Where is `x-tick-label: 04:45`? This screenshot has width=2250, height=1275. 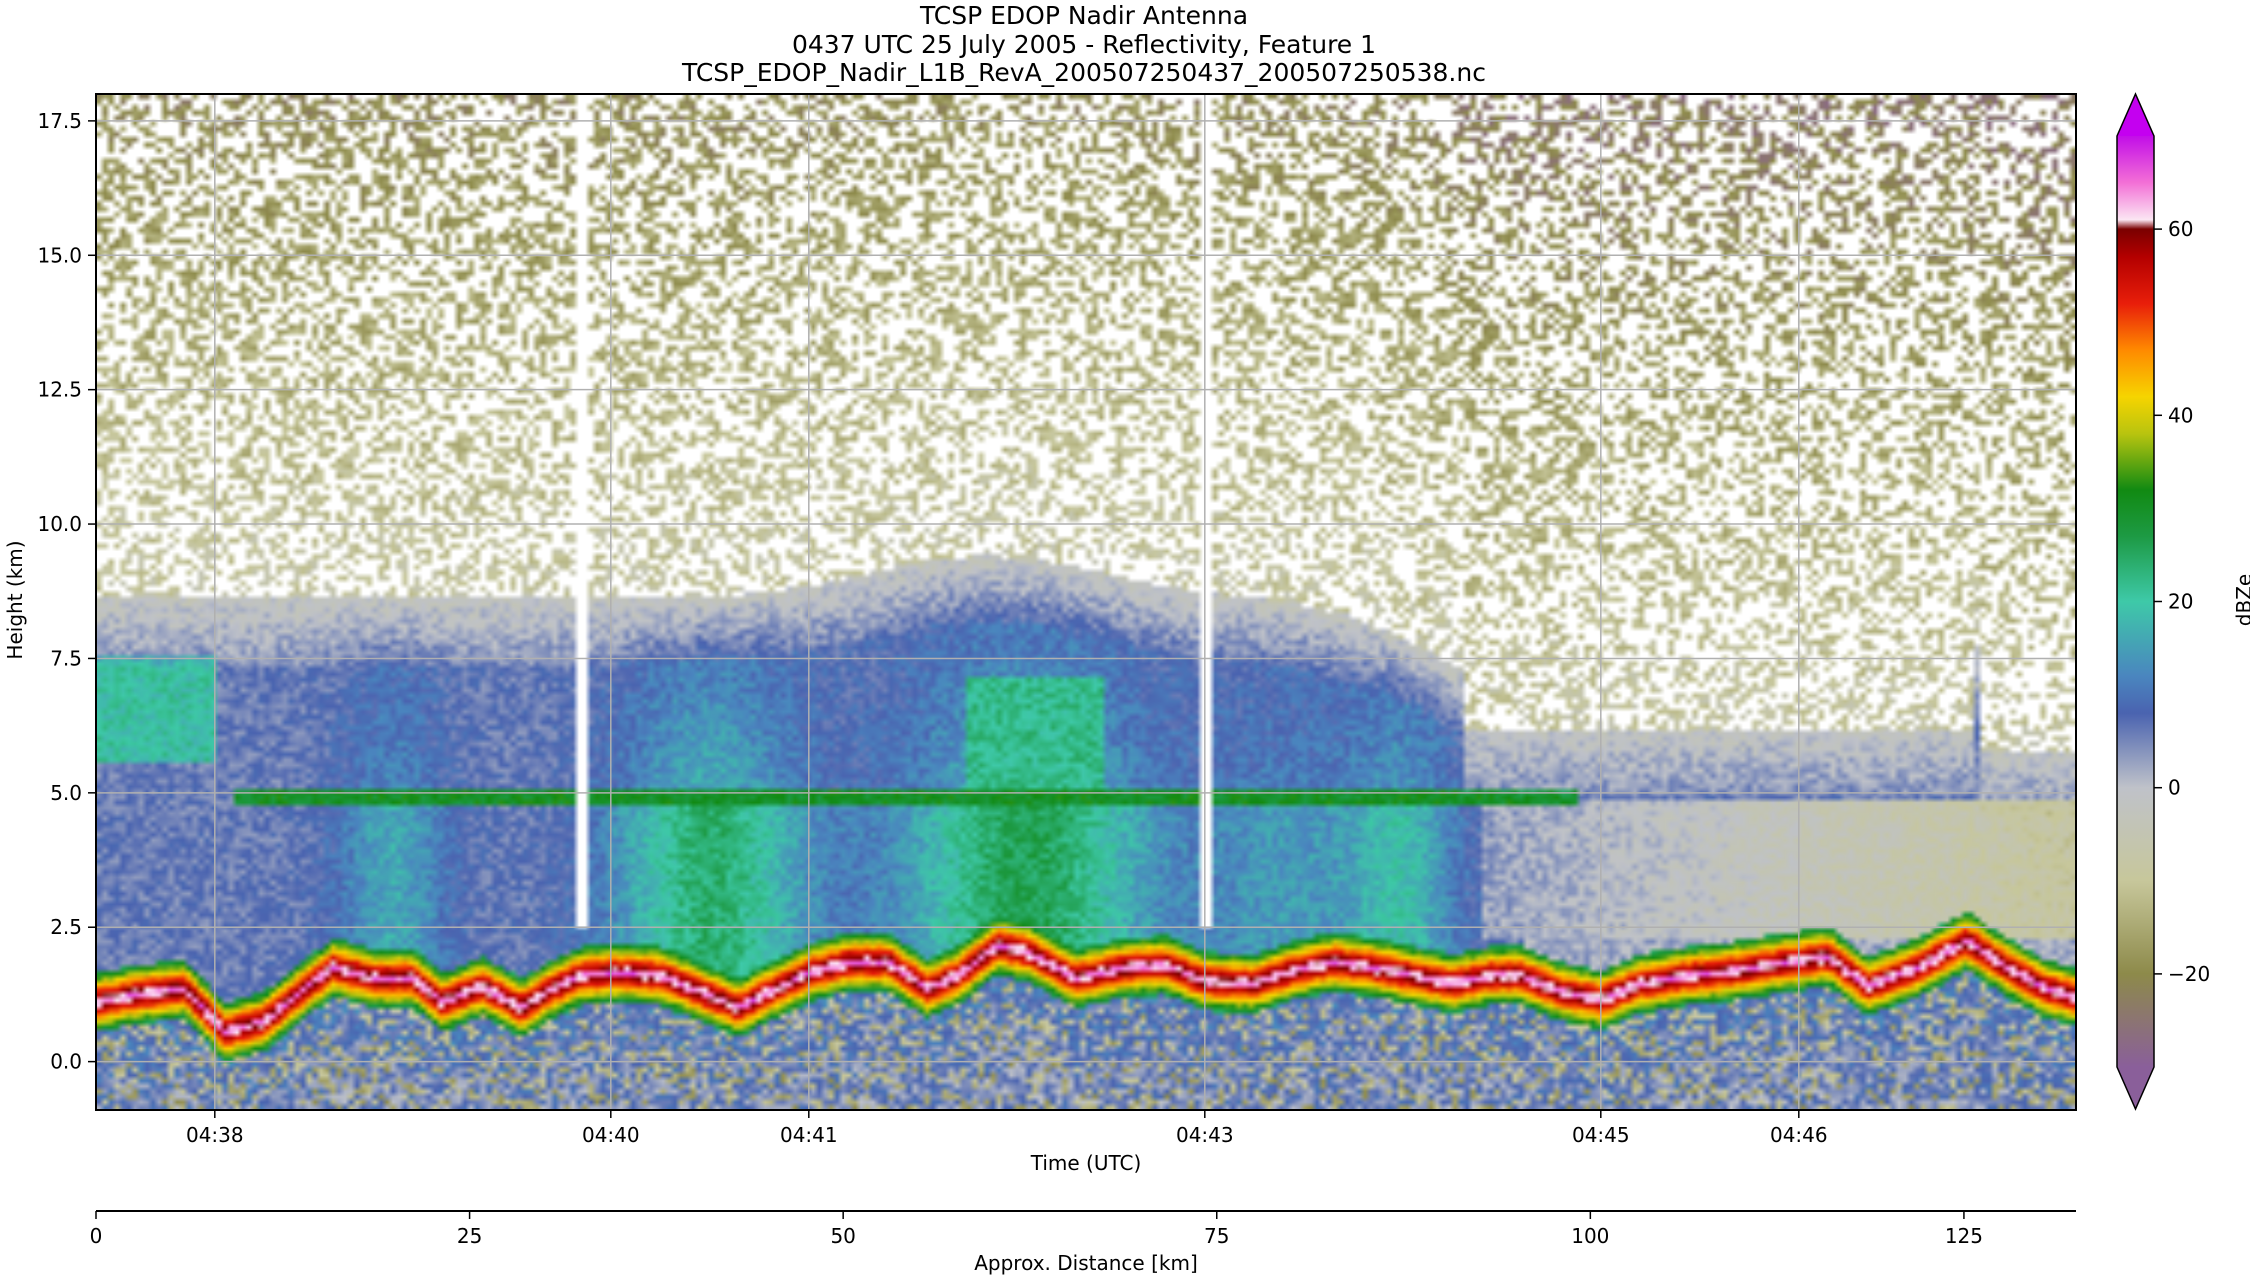
x-tick-label: 04:45 is located at coordinates (1601, 1135).